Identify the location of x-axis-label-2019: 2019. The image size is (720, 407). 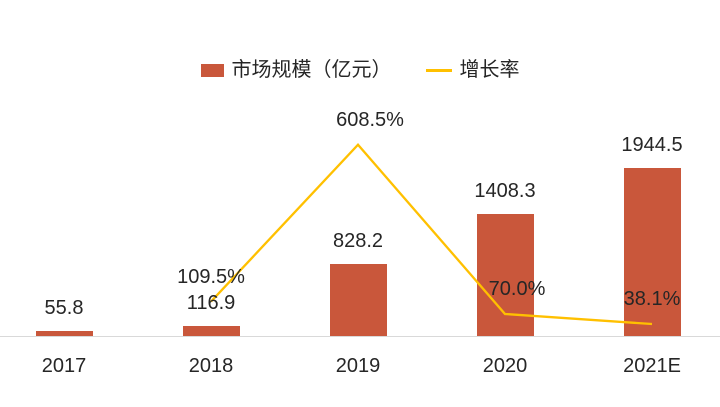
(358, 366).